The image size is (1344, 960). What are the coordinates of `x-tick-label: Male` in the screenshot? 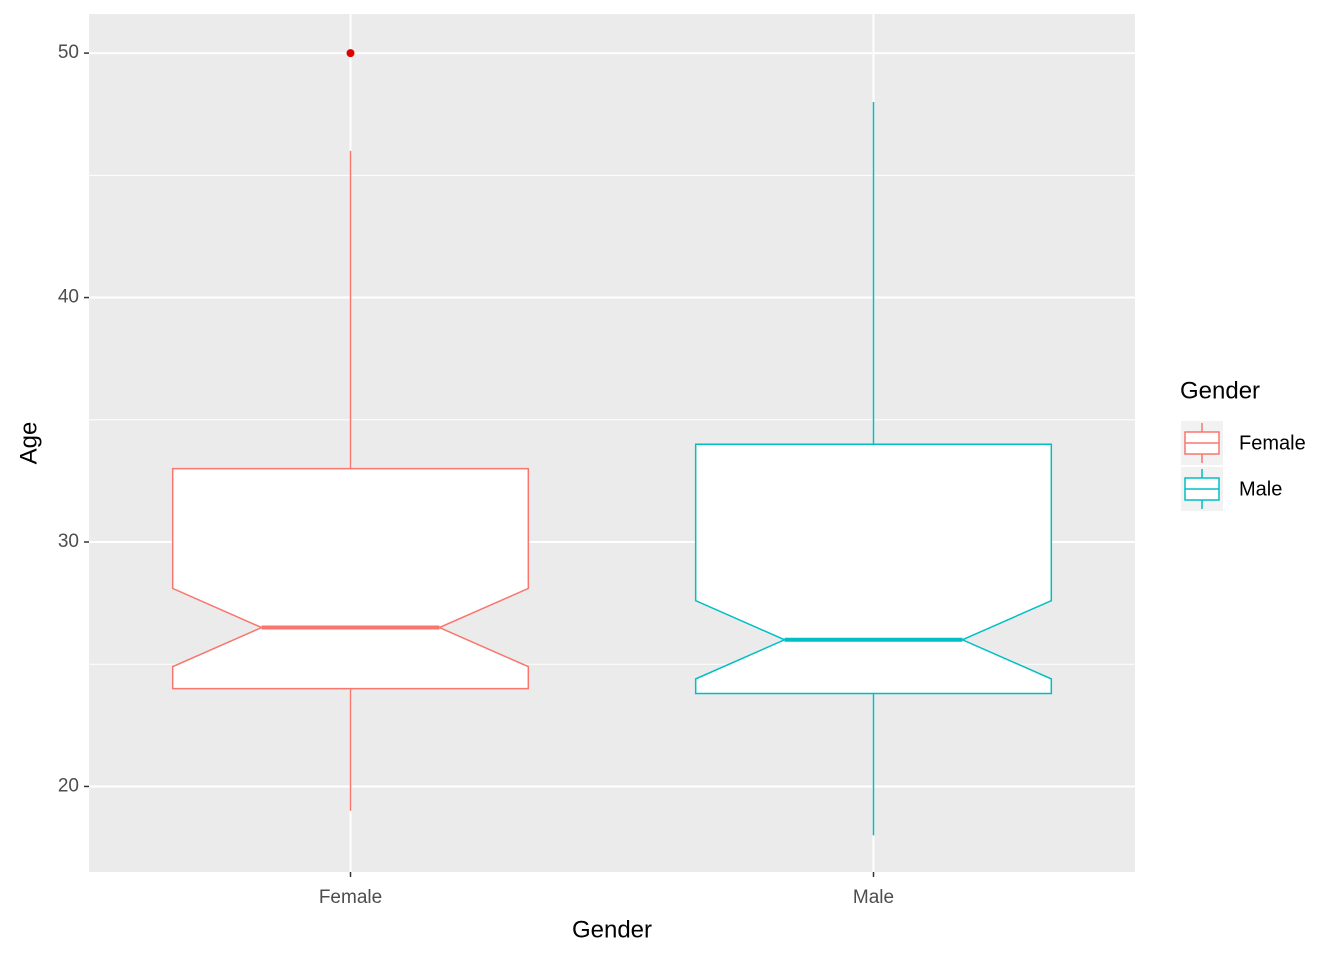 It's located at (873, 897).